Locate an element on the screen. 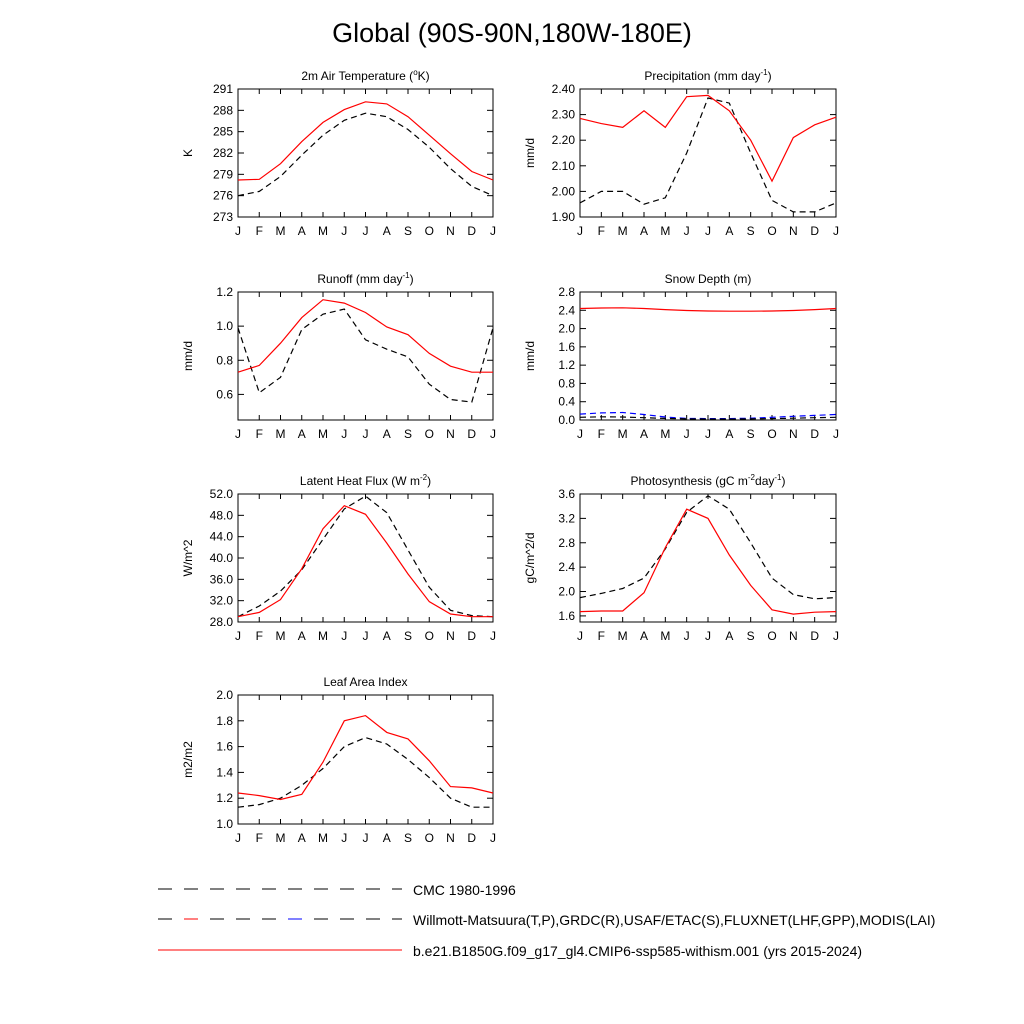 The height and width of the screenshot is (1024, 1024). y-tick-label: 40.0 is located at coordinates (222, 558).